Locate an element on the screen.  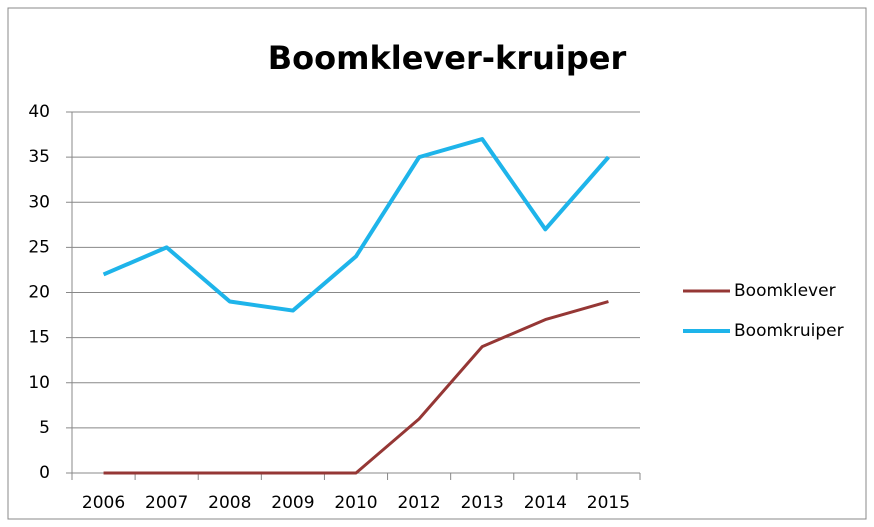
legend-label: Boomkruiper is located at coordinates (789, 331).